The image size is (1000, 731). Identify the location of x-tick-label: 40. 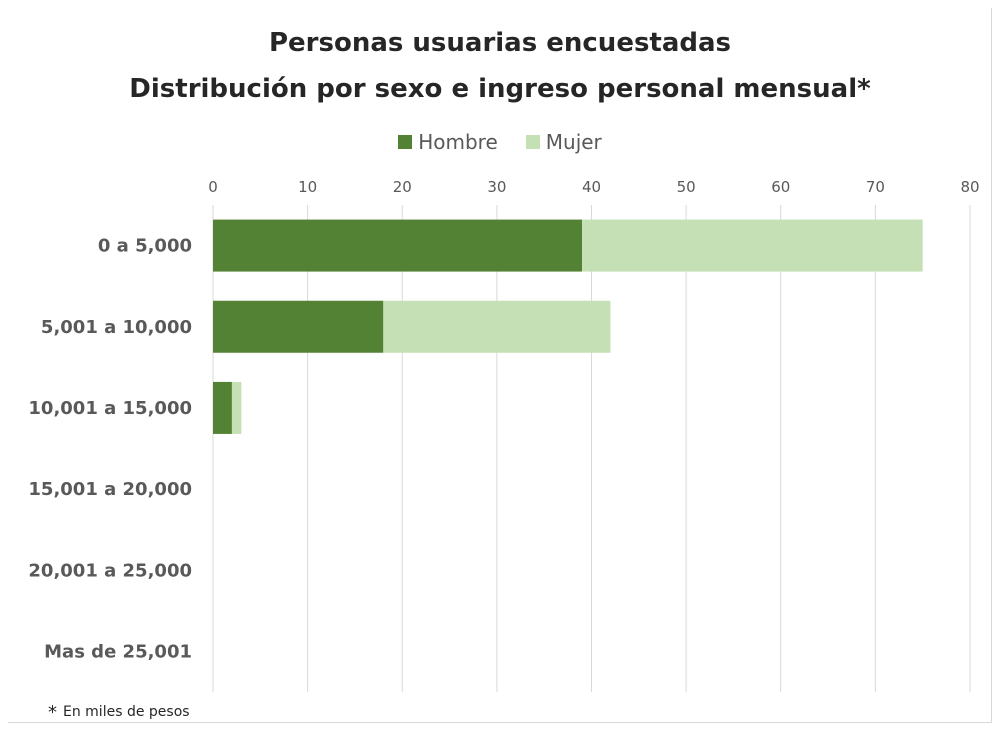
(591, 187).